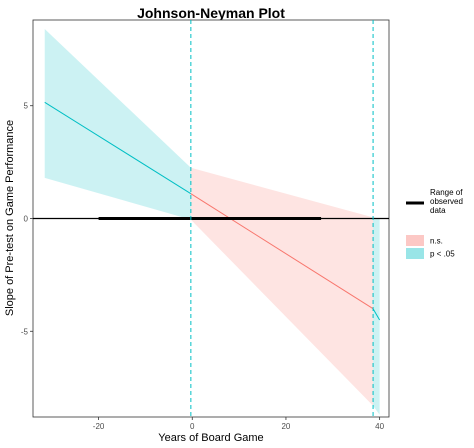  What do you see at coordinates (10, 218) in the screenshot?
I see `y-axis-title: Slope of Pre-test on Game Performance` at bounding box center [10, 218].